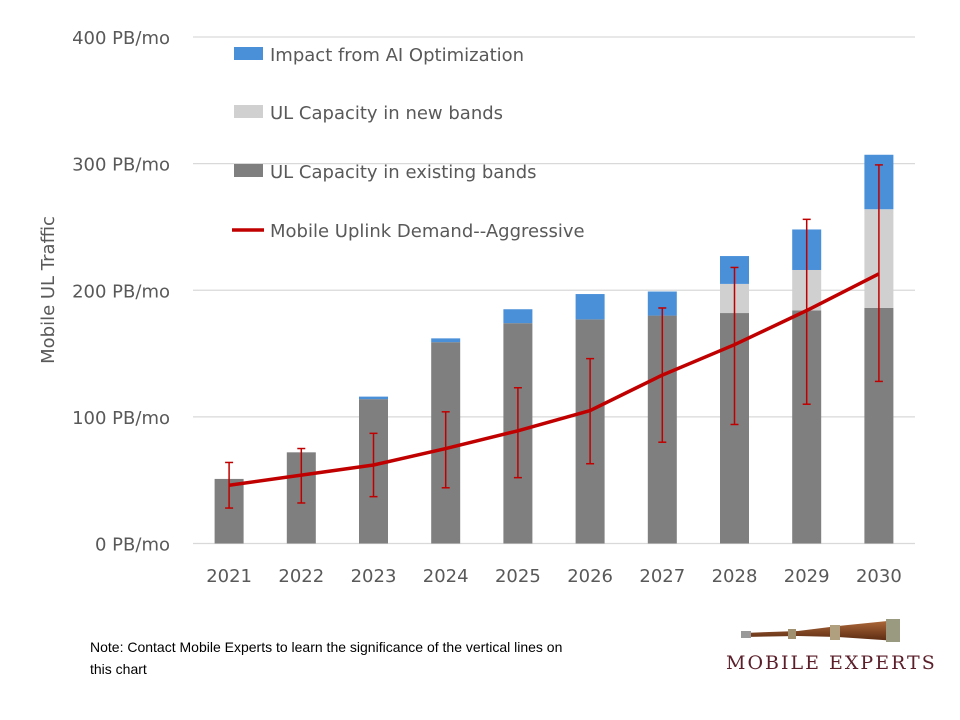 The image size is (960, 720). What do you see at coordinates (301, 576) in the screenshot?
I see `x-tick-label: 2022` at bounding box center [301, 576].